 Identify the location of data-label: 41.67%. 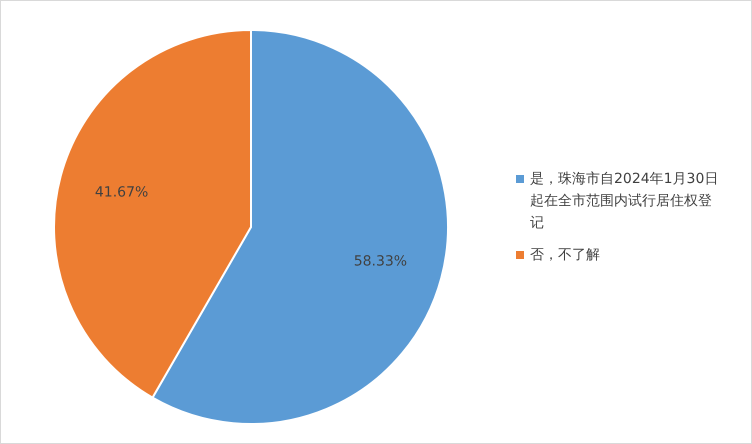
(121, 192).